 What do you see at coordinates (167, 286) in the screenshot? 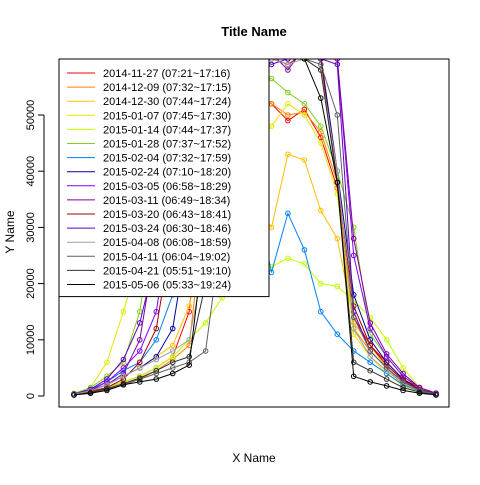
I see `legend-entry: 2015-05-06 (05:33~19:24)` at bounding box center [167, 286].